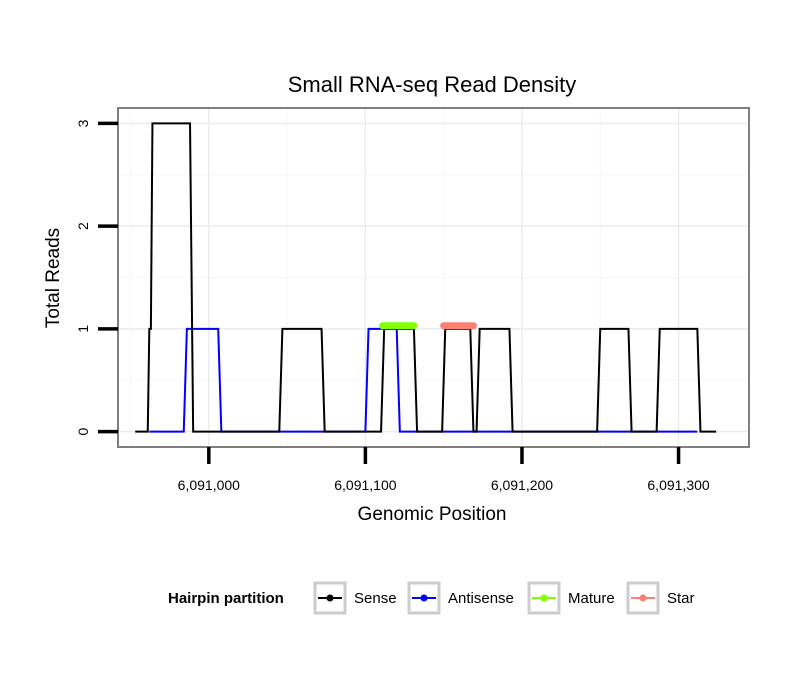 The height and width of the screenshot is (690, 810). I want to click on x-tick-label: 6,091,100, so click(365, 485).